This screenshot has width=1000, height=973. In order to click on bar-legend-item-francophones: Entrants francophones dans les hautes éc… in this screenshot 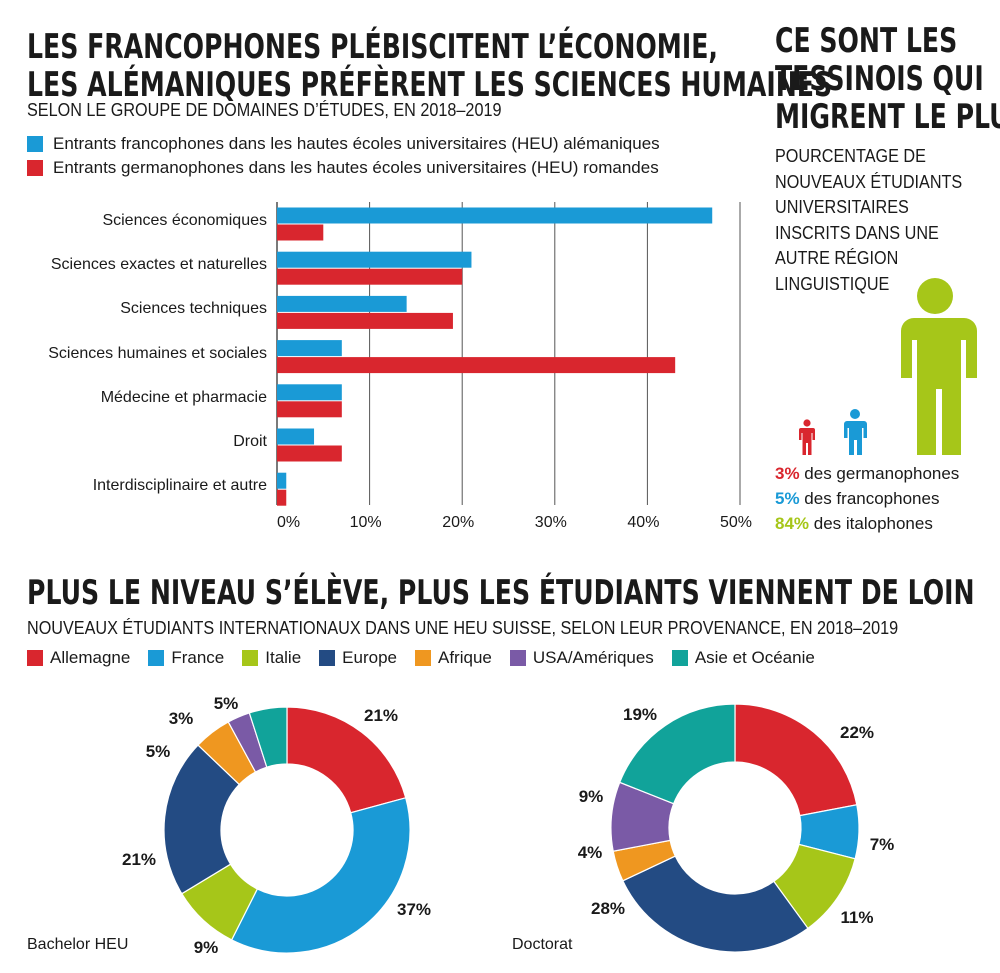, I will do `click(343, 144)`.